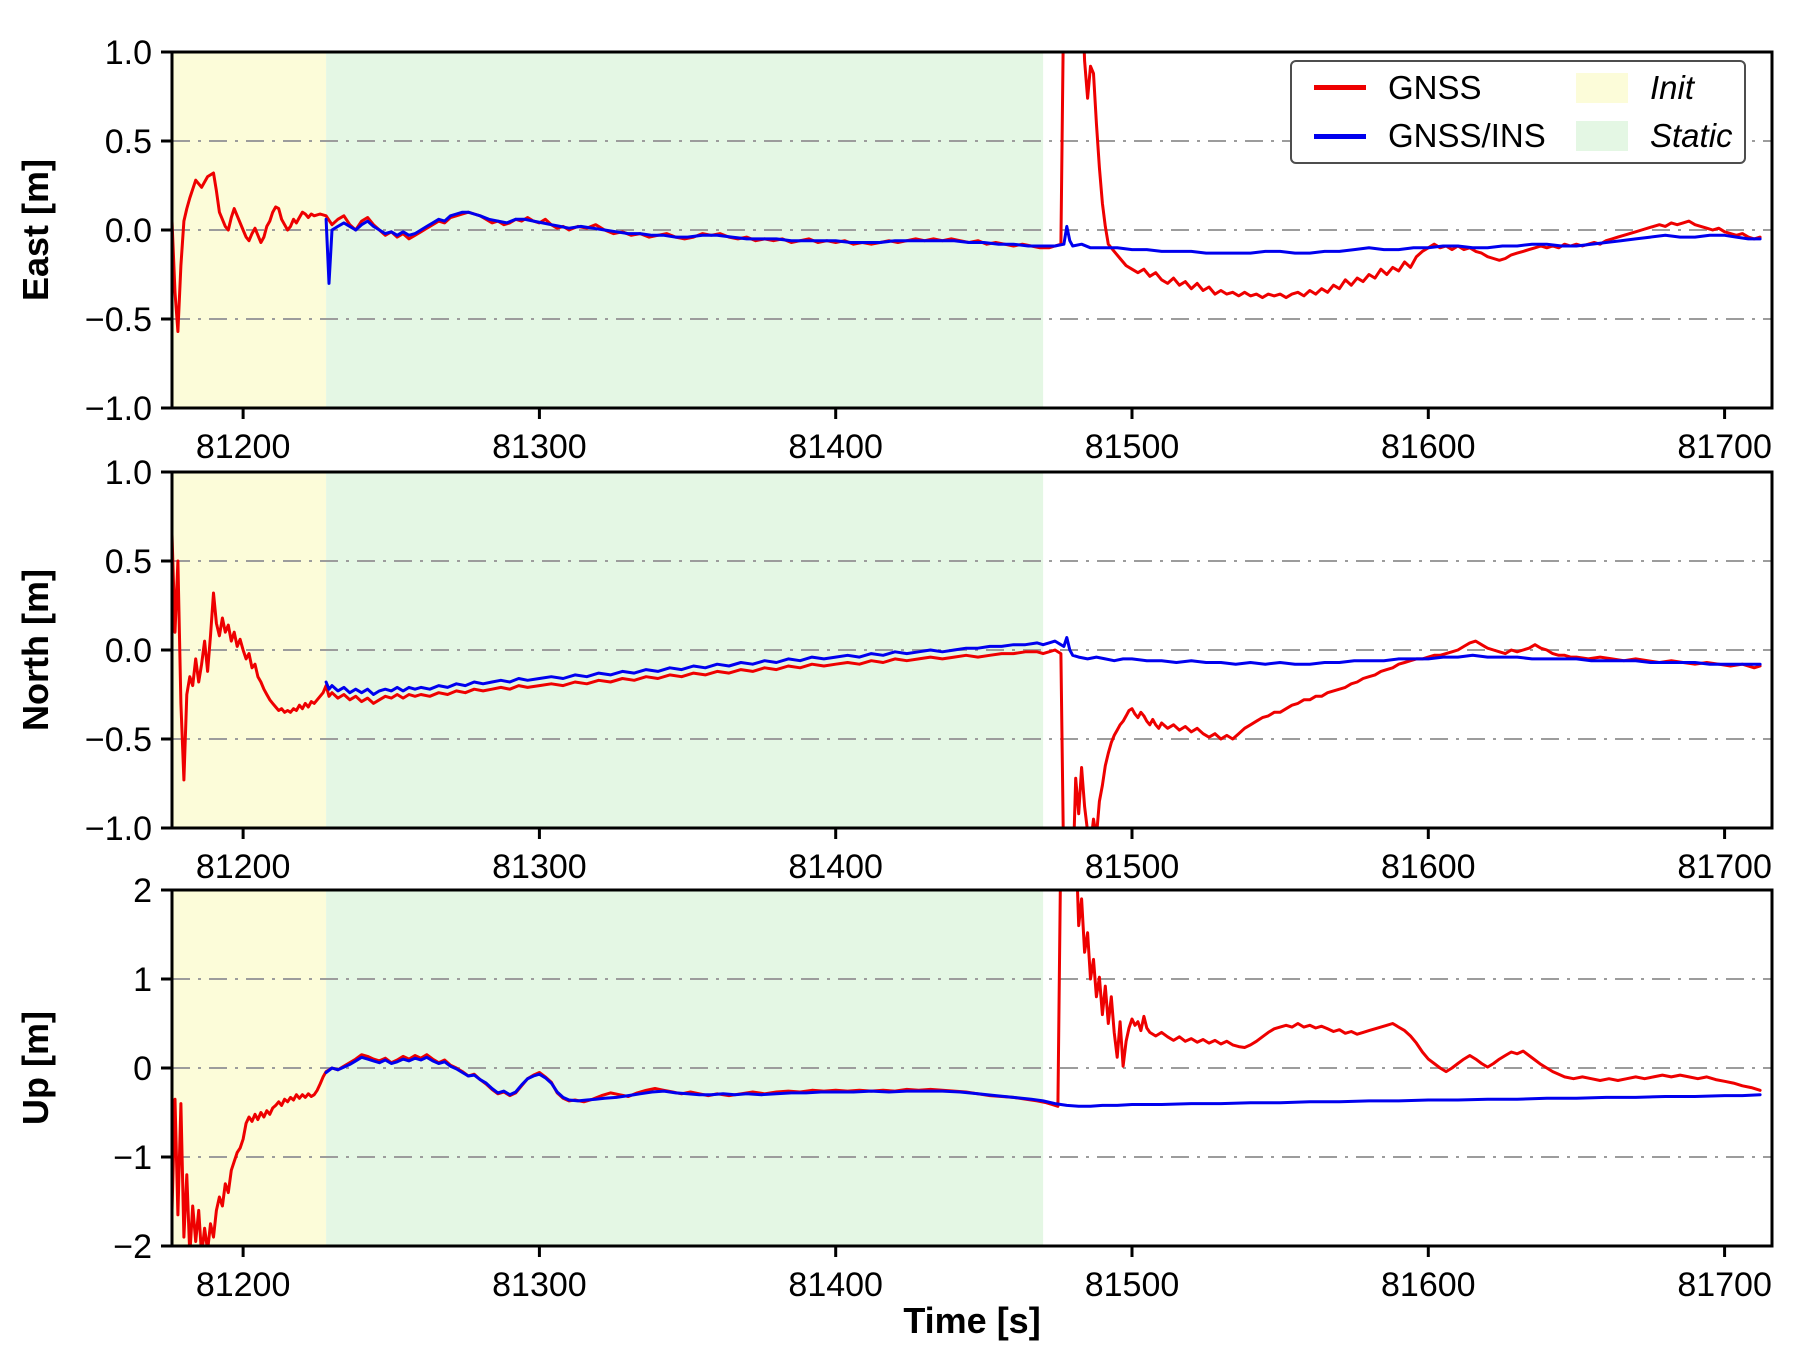 This screenshot has width=1800, height=1350. I want to click on east-axis-label: East [m], so click(35, 230).